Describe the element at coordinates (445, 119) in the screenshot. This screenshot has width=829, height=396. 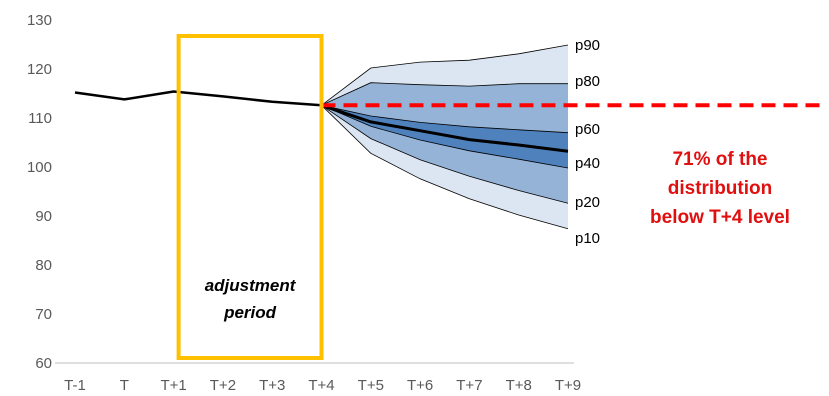
I see `percentile-line-p60` at that location.